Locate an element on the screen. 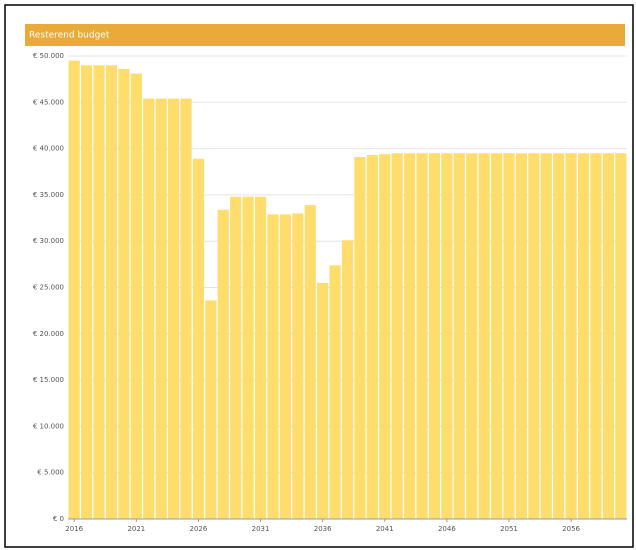 The height and width of the screenshot is (550, 636). x-tick-label: 2041 is located at coordinates (385, 529).